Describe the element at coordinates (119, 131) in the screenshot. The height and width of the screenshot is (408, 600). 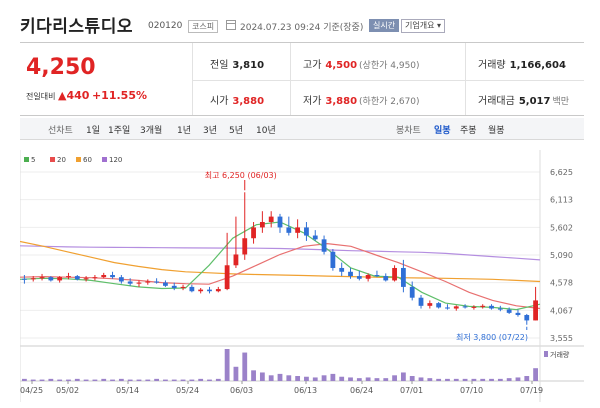
I see `period-1w: 1주일` at that location.